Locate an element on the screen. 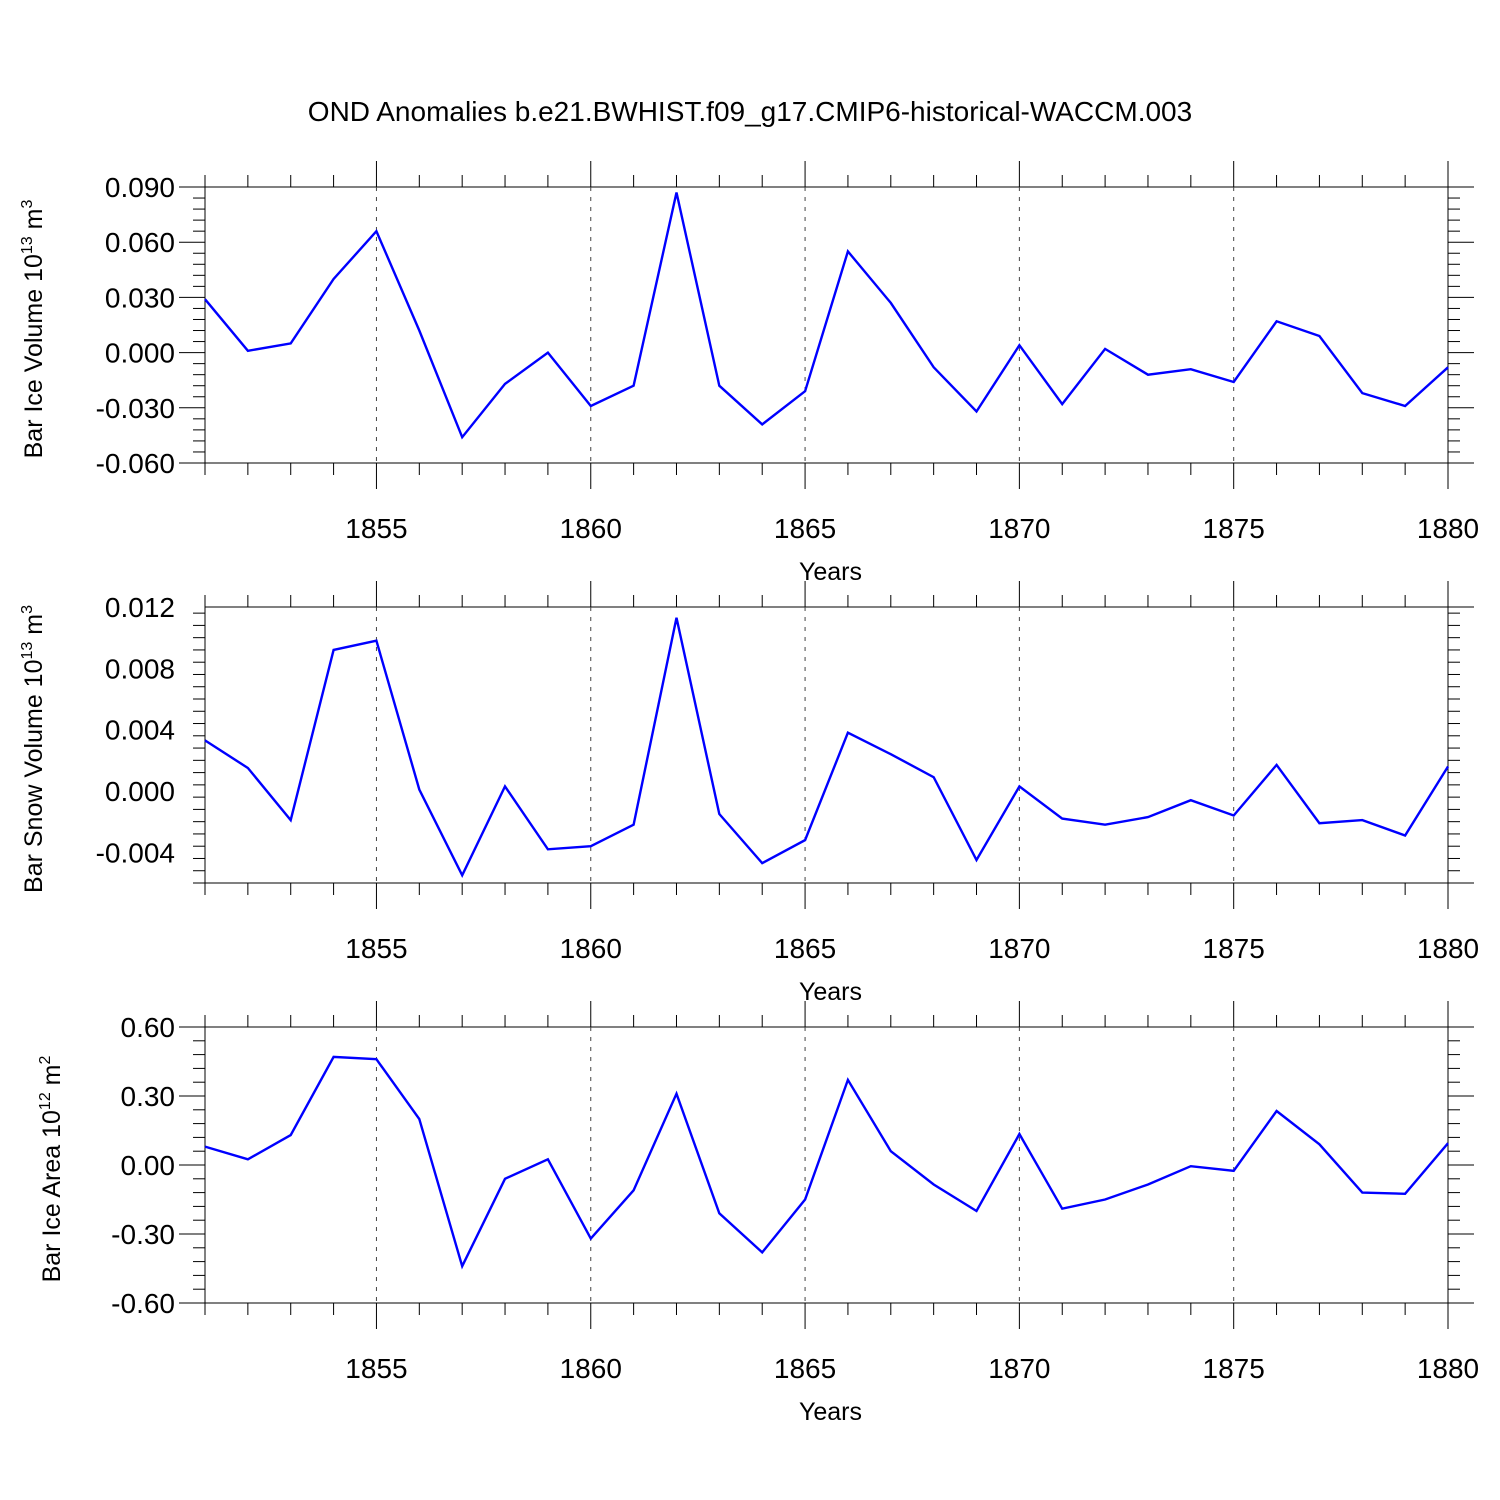  y-tick-label: 0.30 is located at coordinates (148, 1096).